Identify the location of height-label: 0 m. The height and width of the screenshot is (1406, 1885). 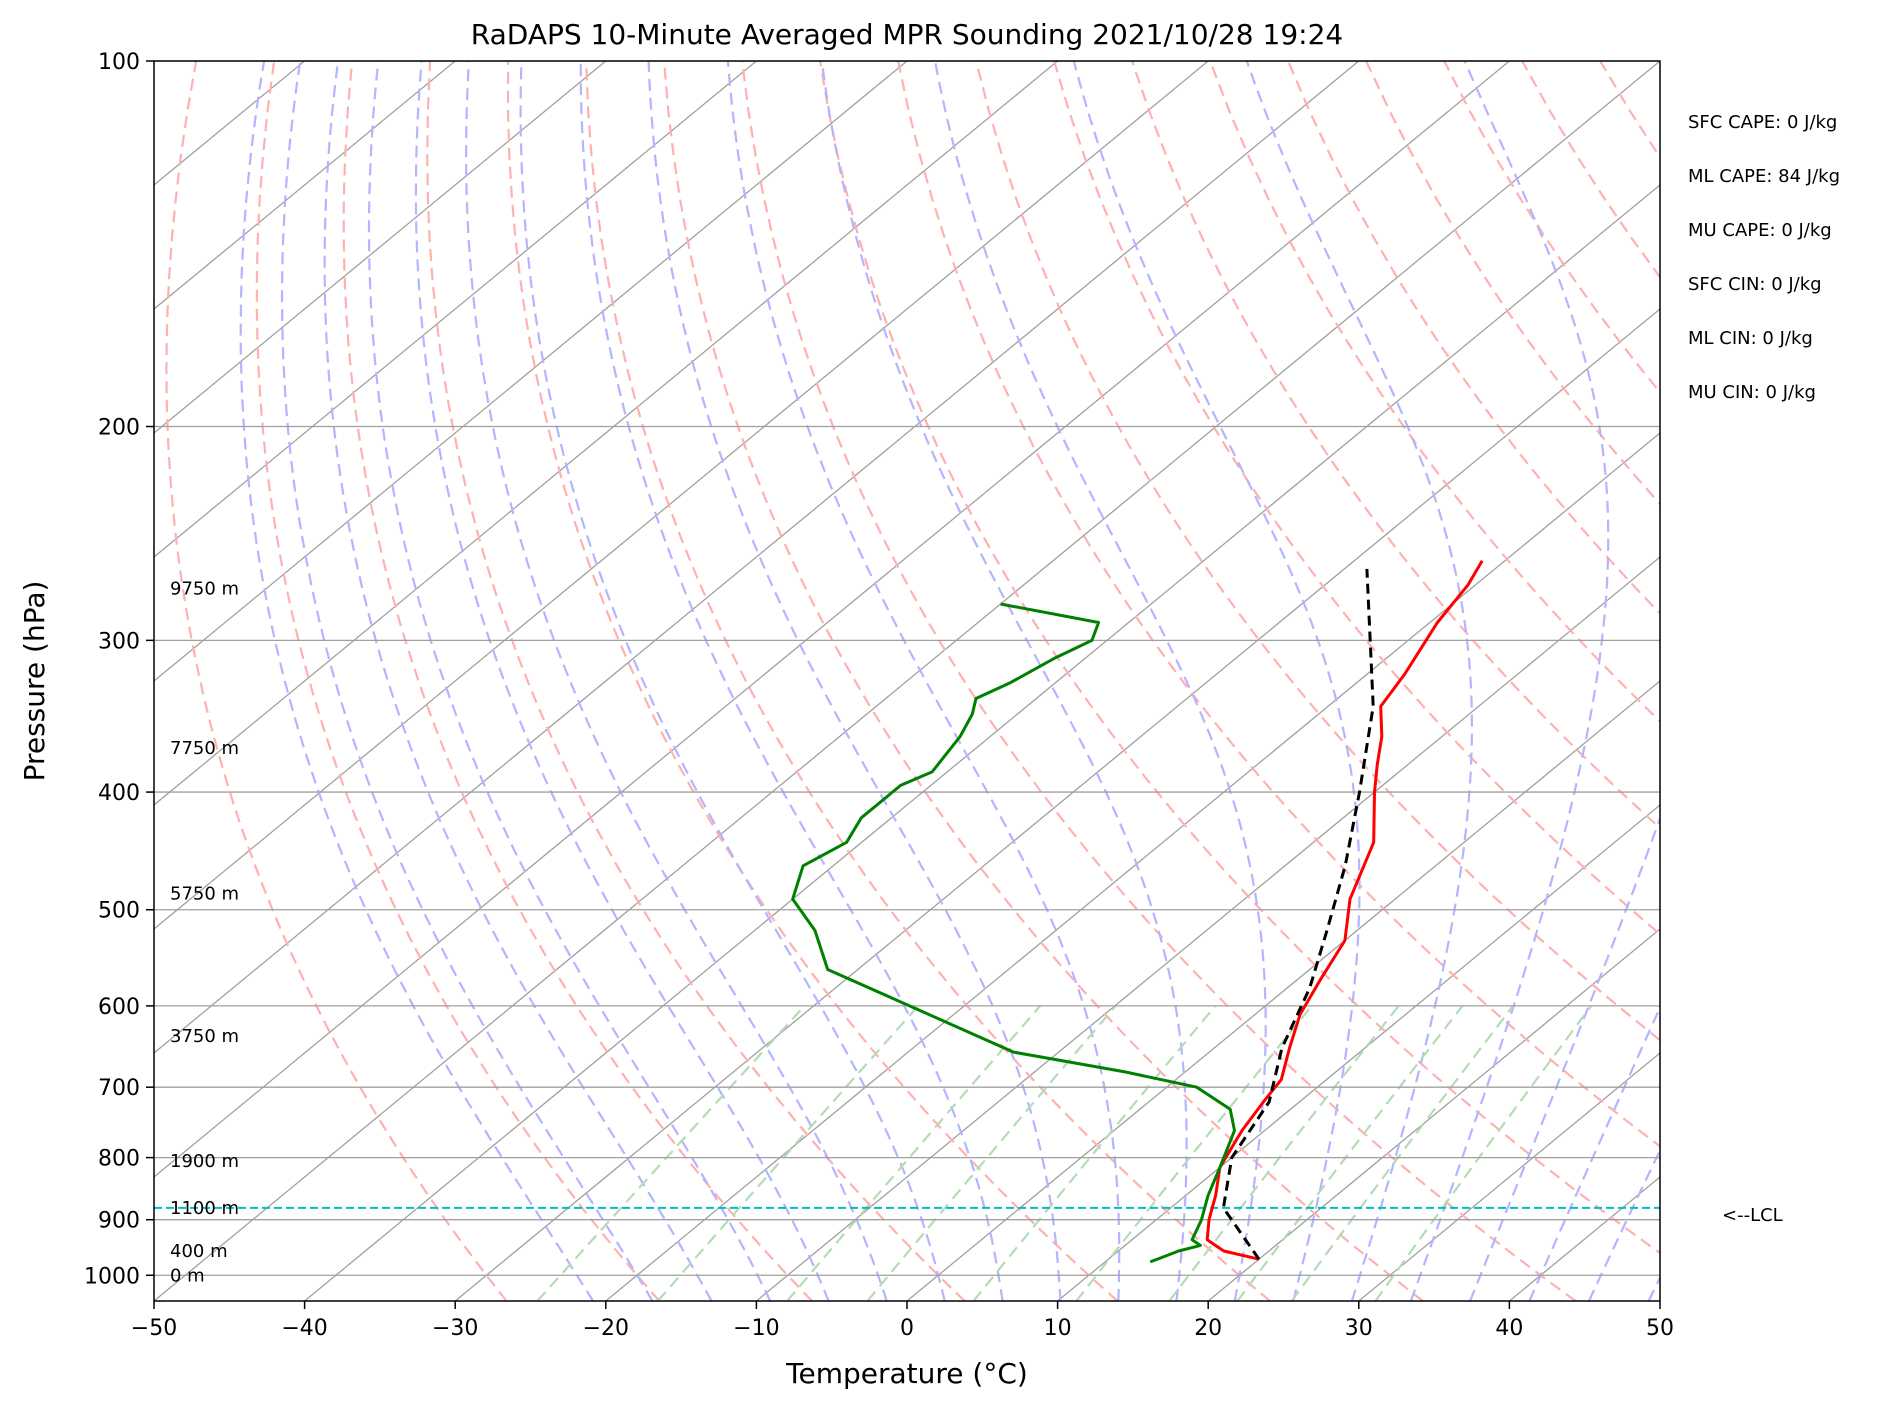
(187, 1275).